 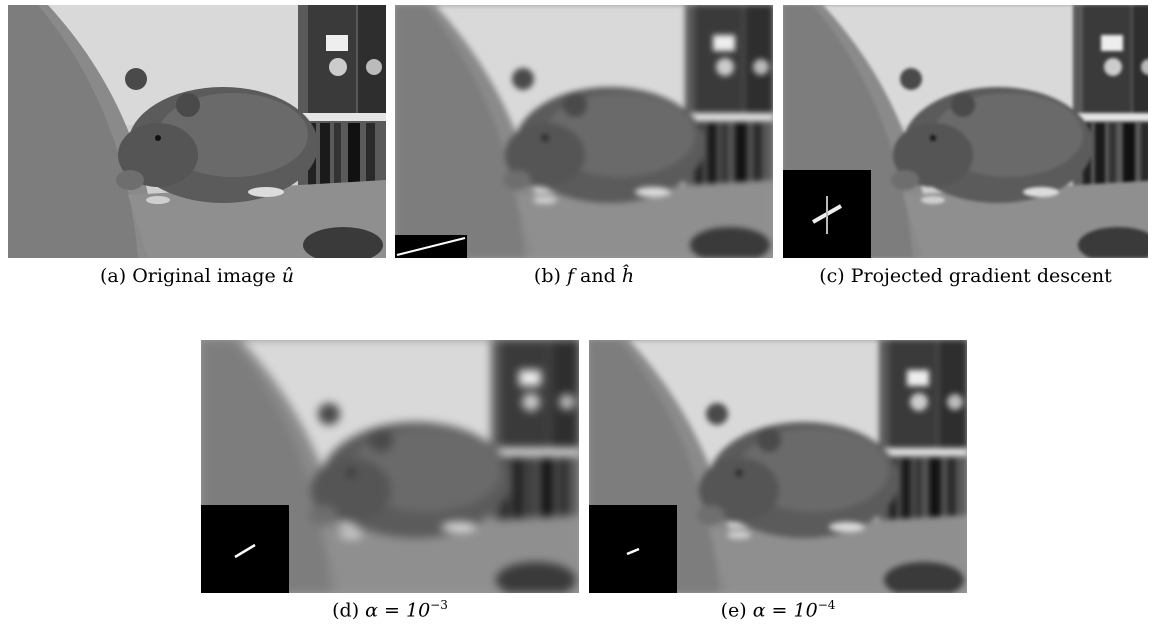 What do you see at coordinates (197, 276) in the screenshot?
I see `caption-a: (a) Original image û` at bounding box center [197, 276].